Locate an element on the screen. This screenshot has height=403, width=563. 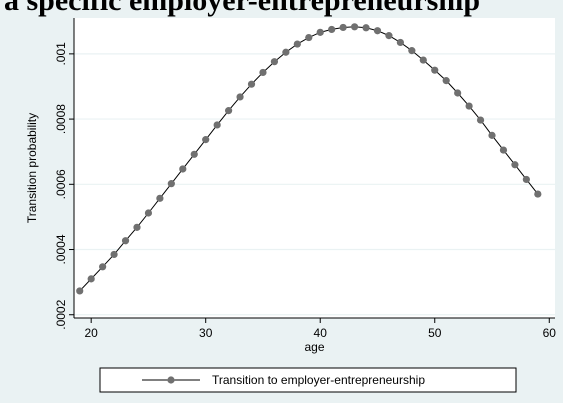
x-tick-label-4: 60 is located at coordinates (550, 333).